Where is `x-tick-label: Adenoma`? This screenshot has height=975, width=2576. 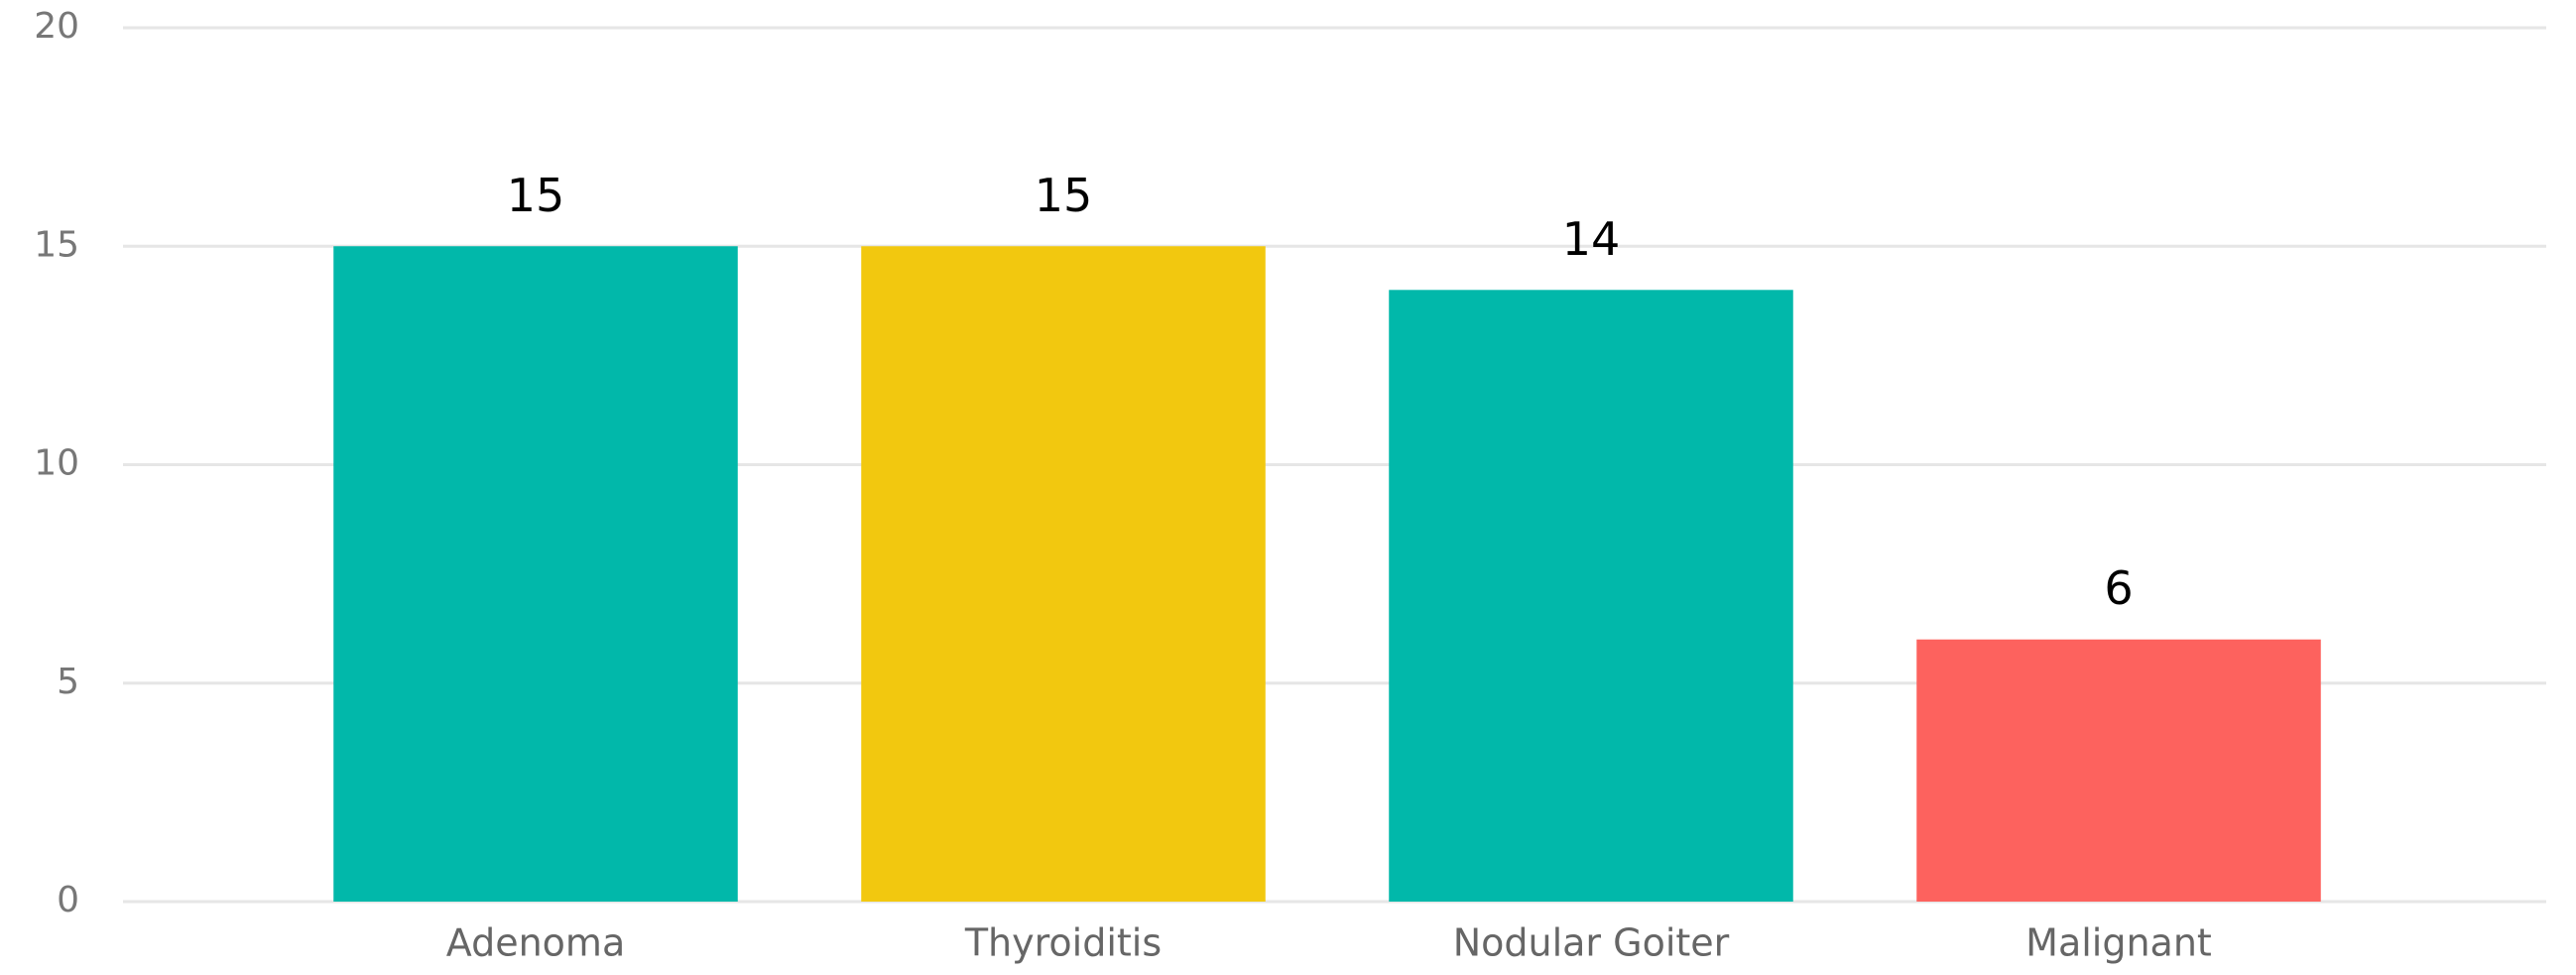 x-tick-label: Adenoma is located at coordinates (535, 943).